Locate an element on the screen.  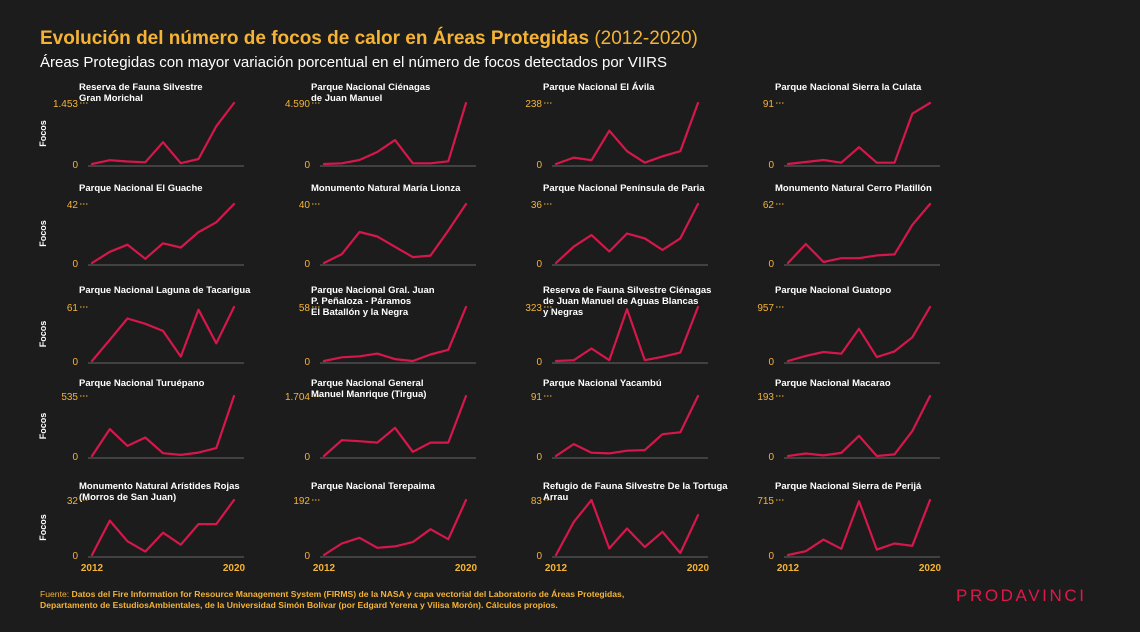
panel-3: Parque Nacional El Ávila 238 0 is located at coordinates (614, 132).